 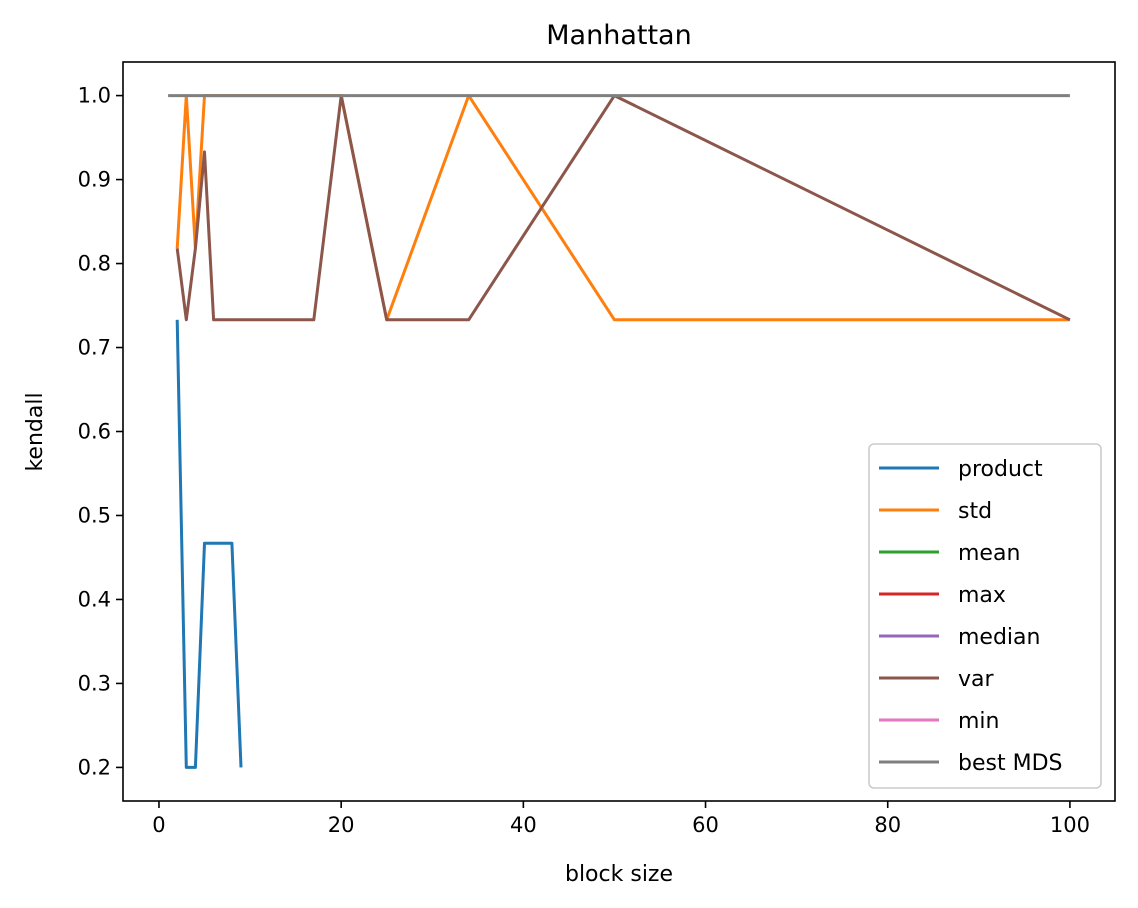 I want to click on y-tick-label: 0.2, so click(x=94, y=767).